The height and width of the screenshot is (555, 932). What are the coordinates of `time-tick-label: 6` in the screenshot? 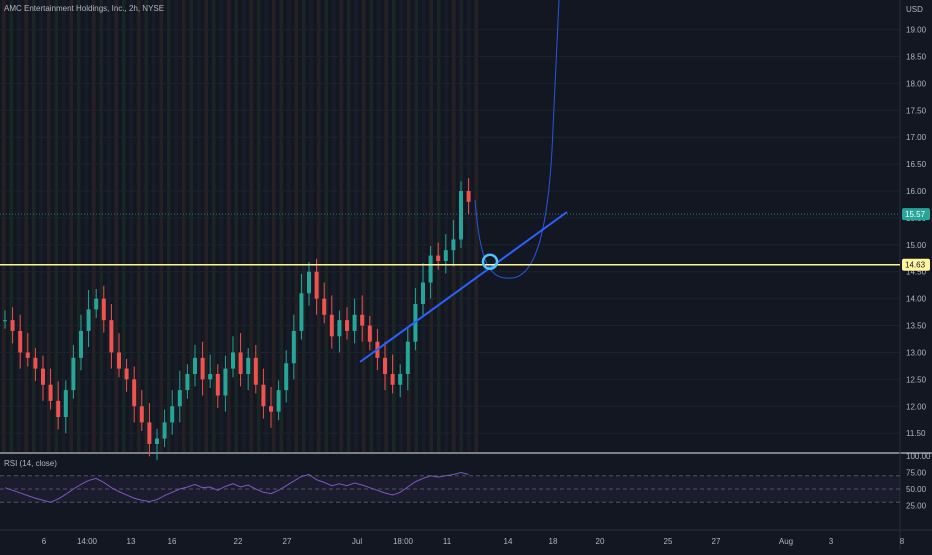 It's located at (44, 541).